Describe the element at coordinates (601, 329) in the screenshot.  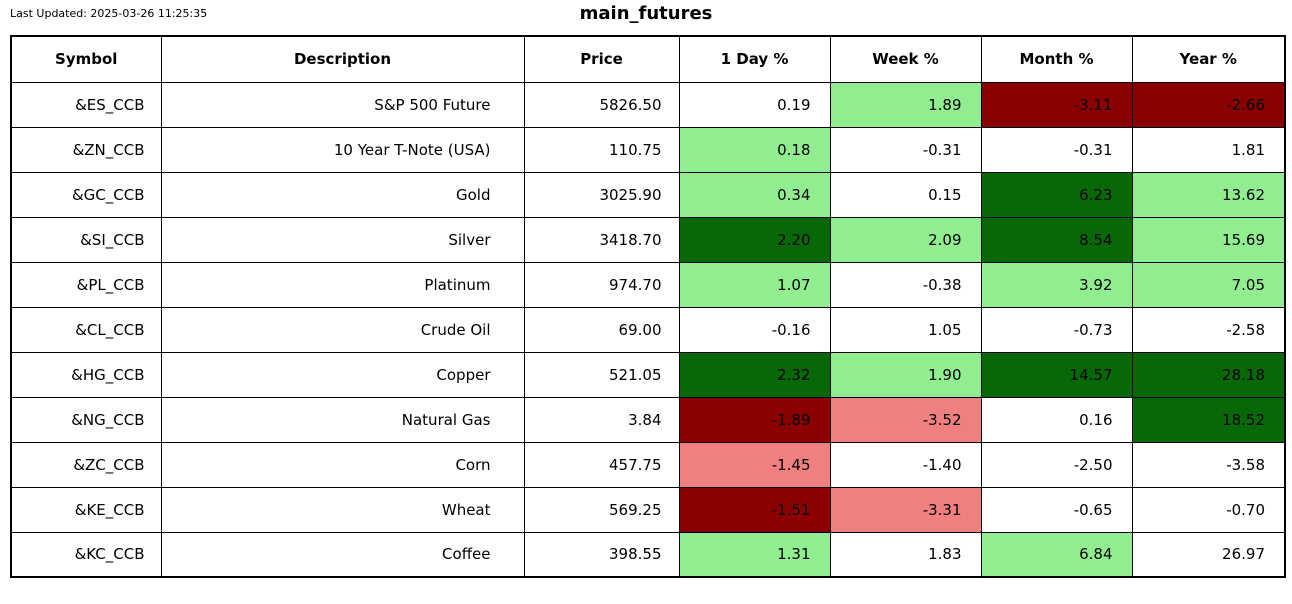
I see `price-cell: 69.00` at that location.